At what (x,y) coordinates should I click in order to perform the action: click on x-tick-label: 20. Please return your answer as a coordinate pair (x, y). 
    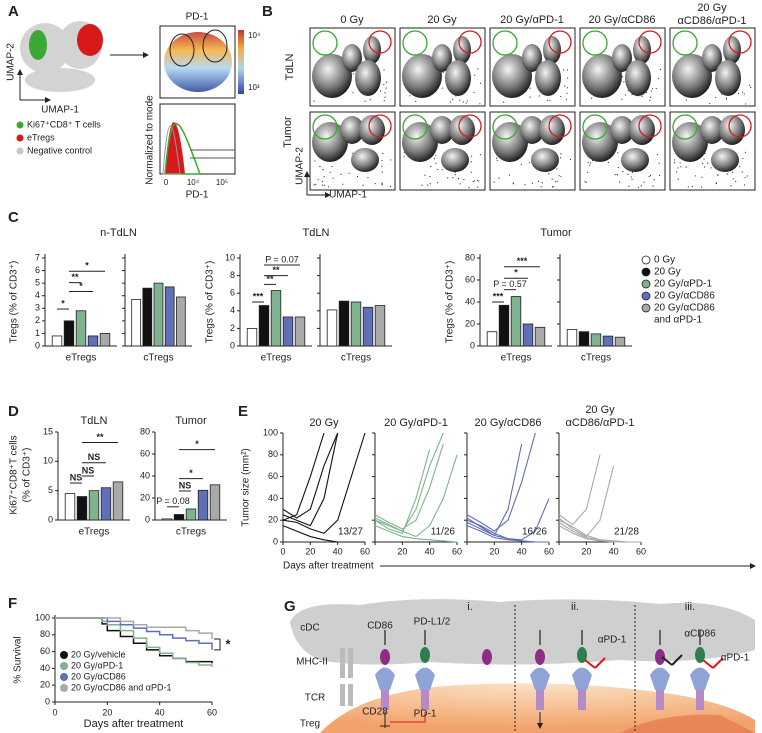
    Looking at the image, I should click on (586, 551).